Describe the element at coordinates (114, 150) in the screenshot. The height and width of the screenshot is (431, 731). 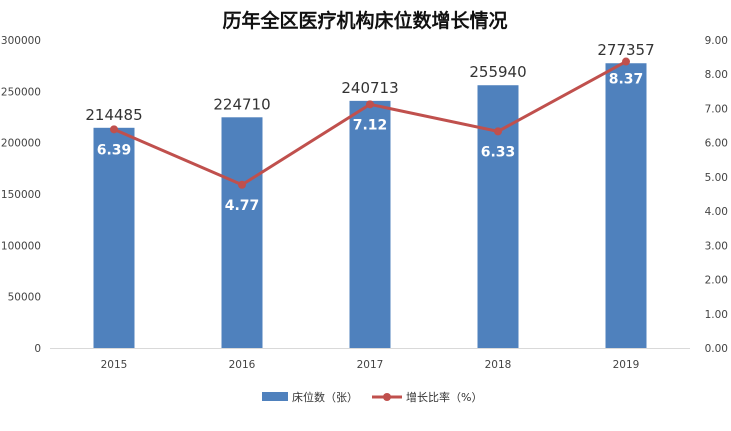
I see `rate-value-label: 6.39` at that location.